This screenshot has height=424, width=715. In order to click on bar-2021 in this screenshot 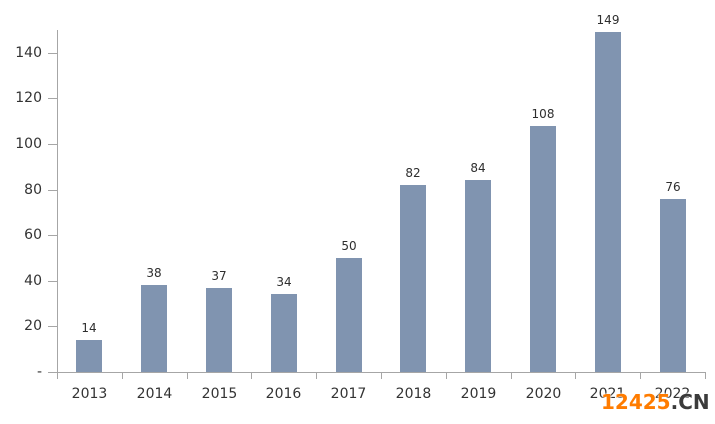, I will do `click(608, 202)`.